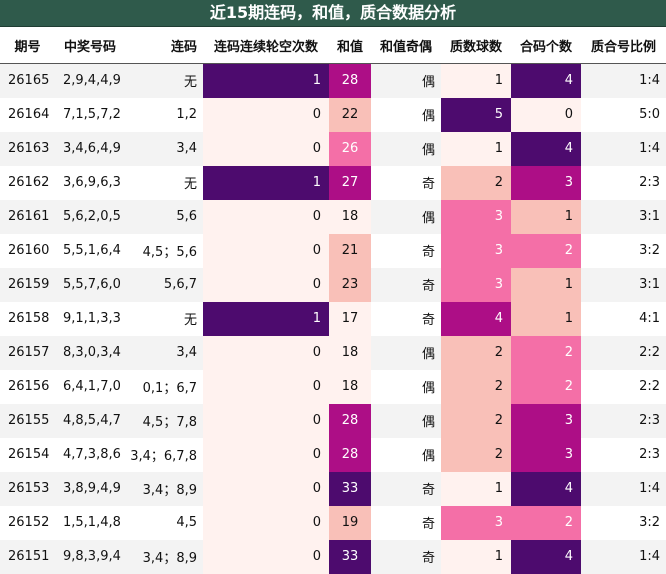 The height and width of the screenshot is (574, 666). I want to click on cell-qihao: 26162, so click(27, 182).